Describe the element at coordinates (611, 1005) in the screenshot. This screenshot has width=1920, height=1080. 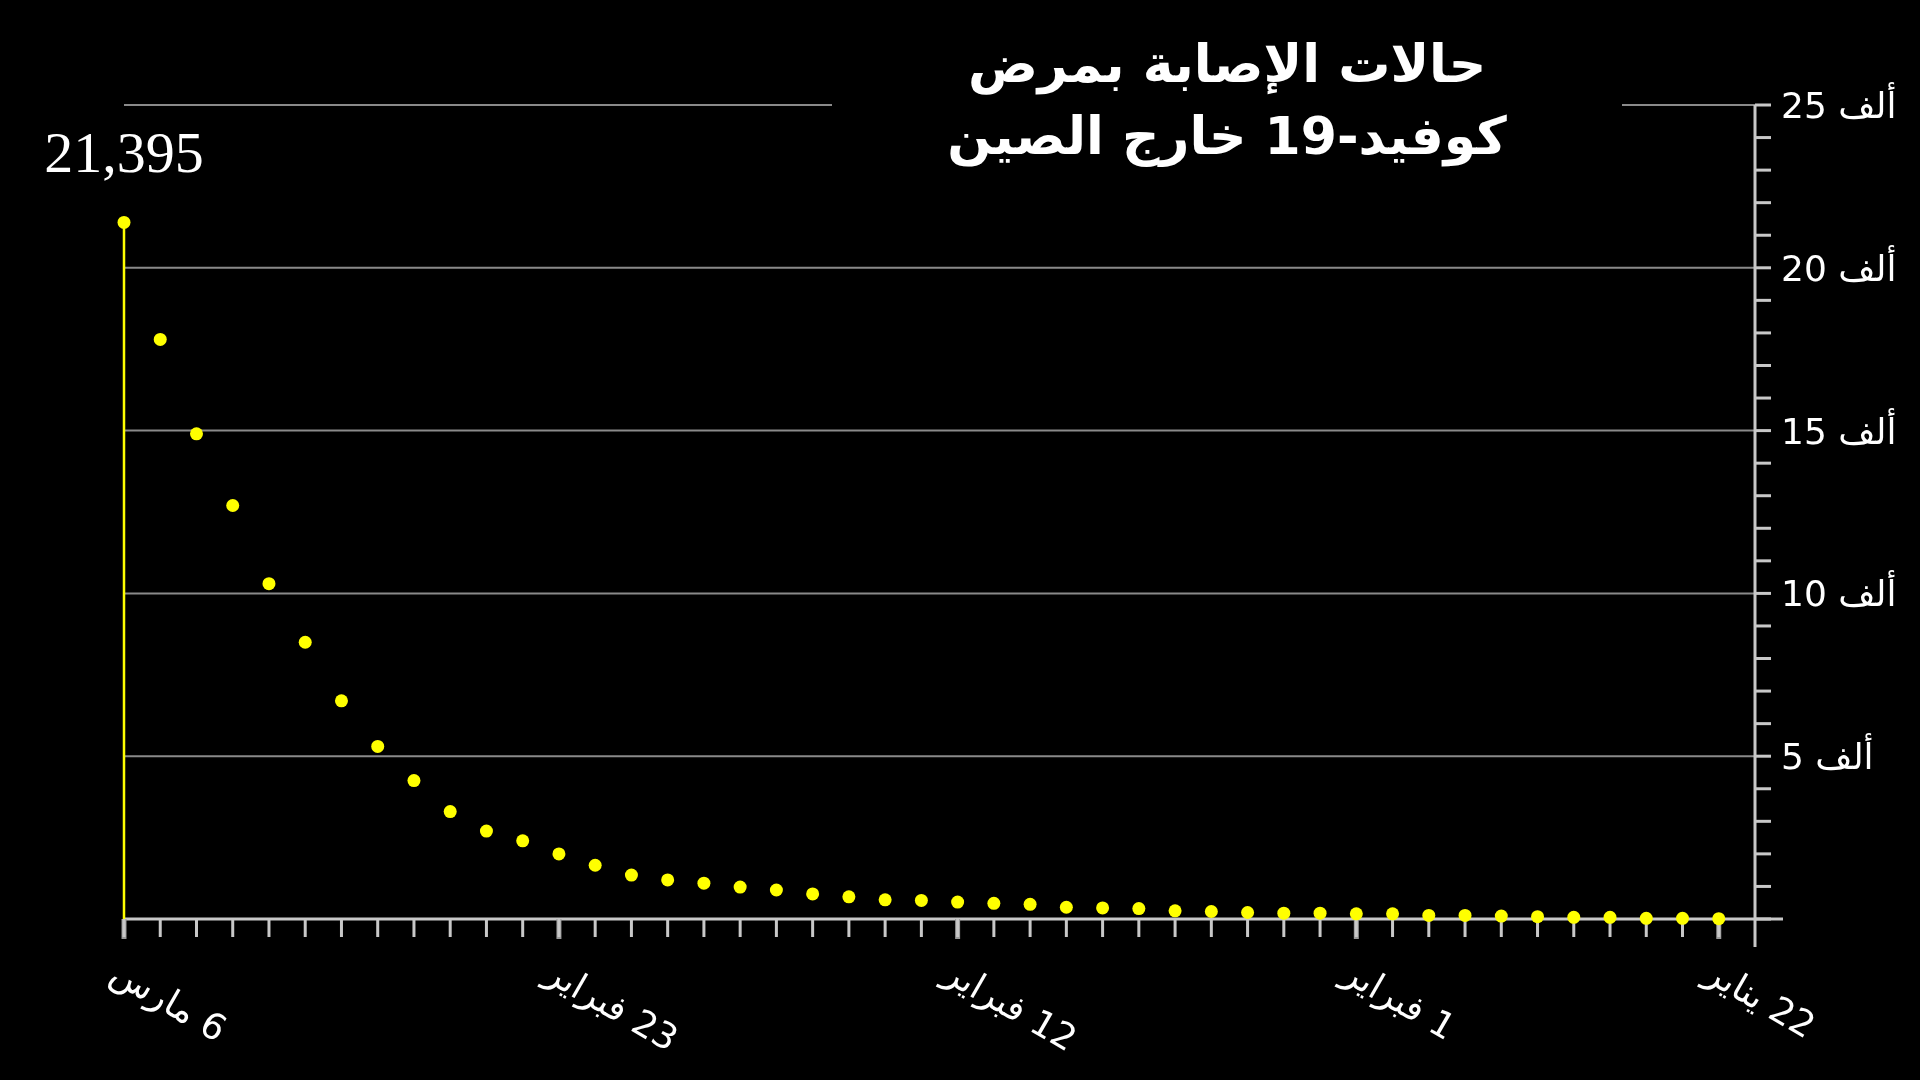
I see `x-tick-label: 23 فبراير` at that location.